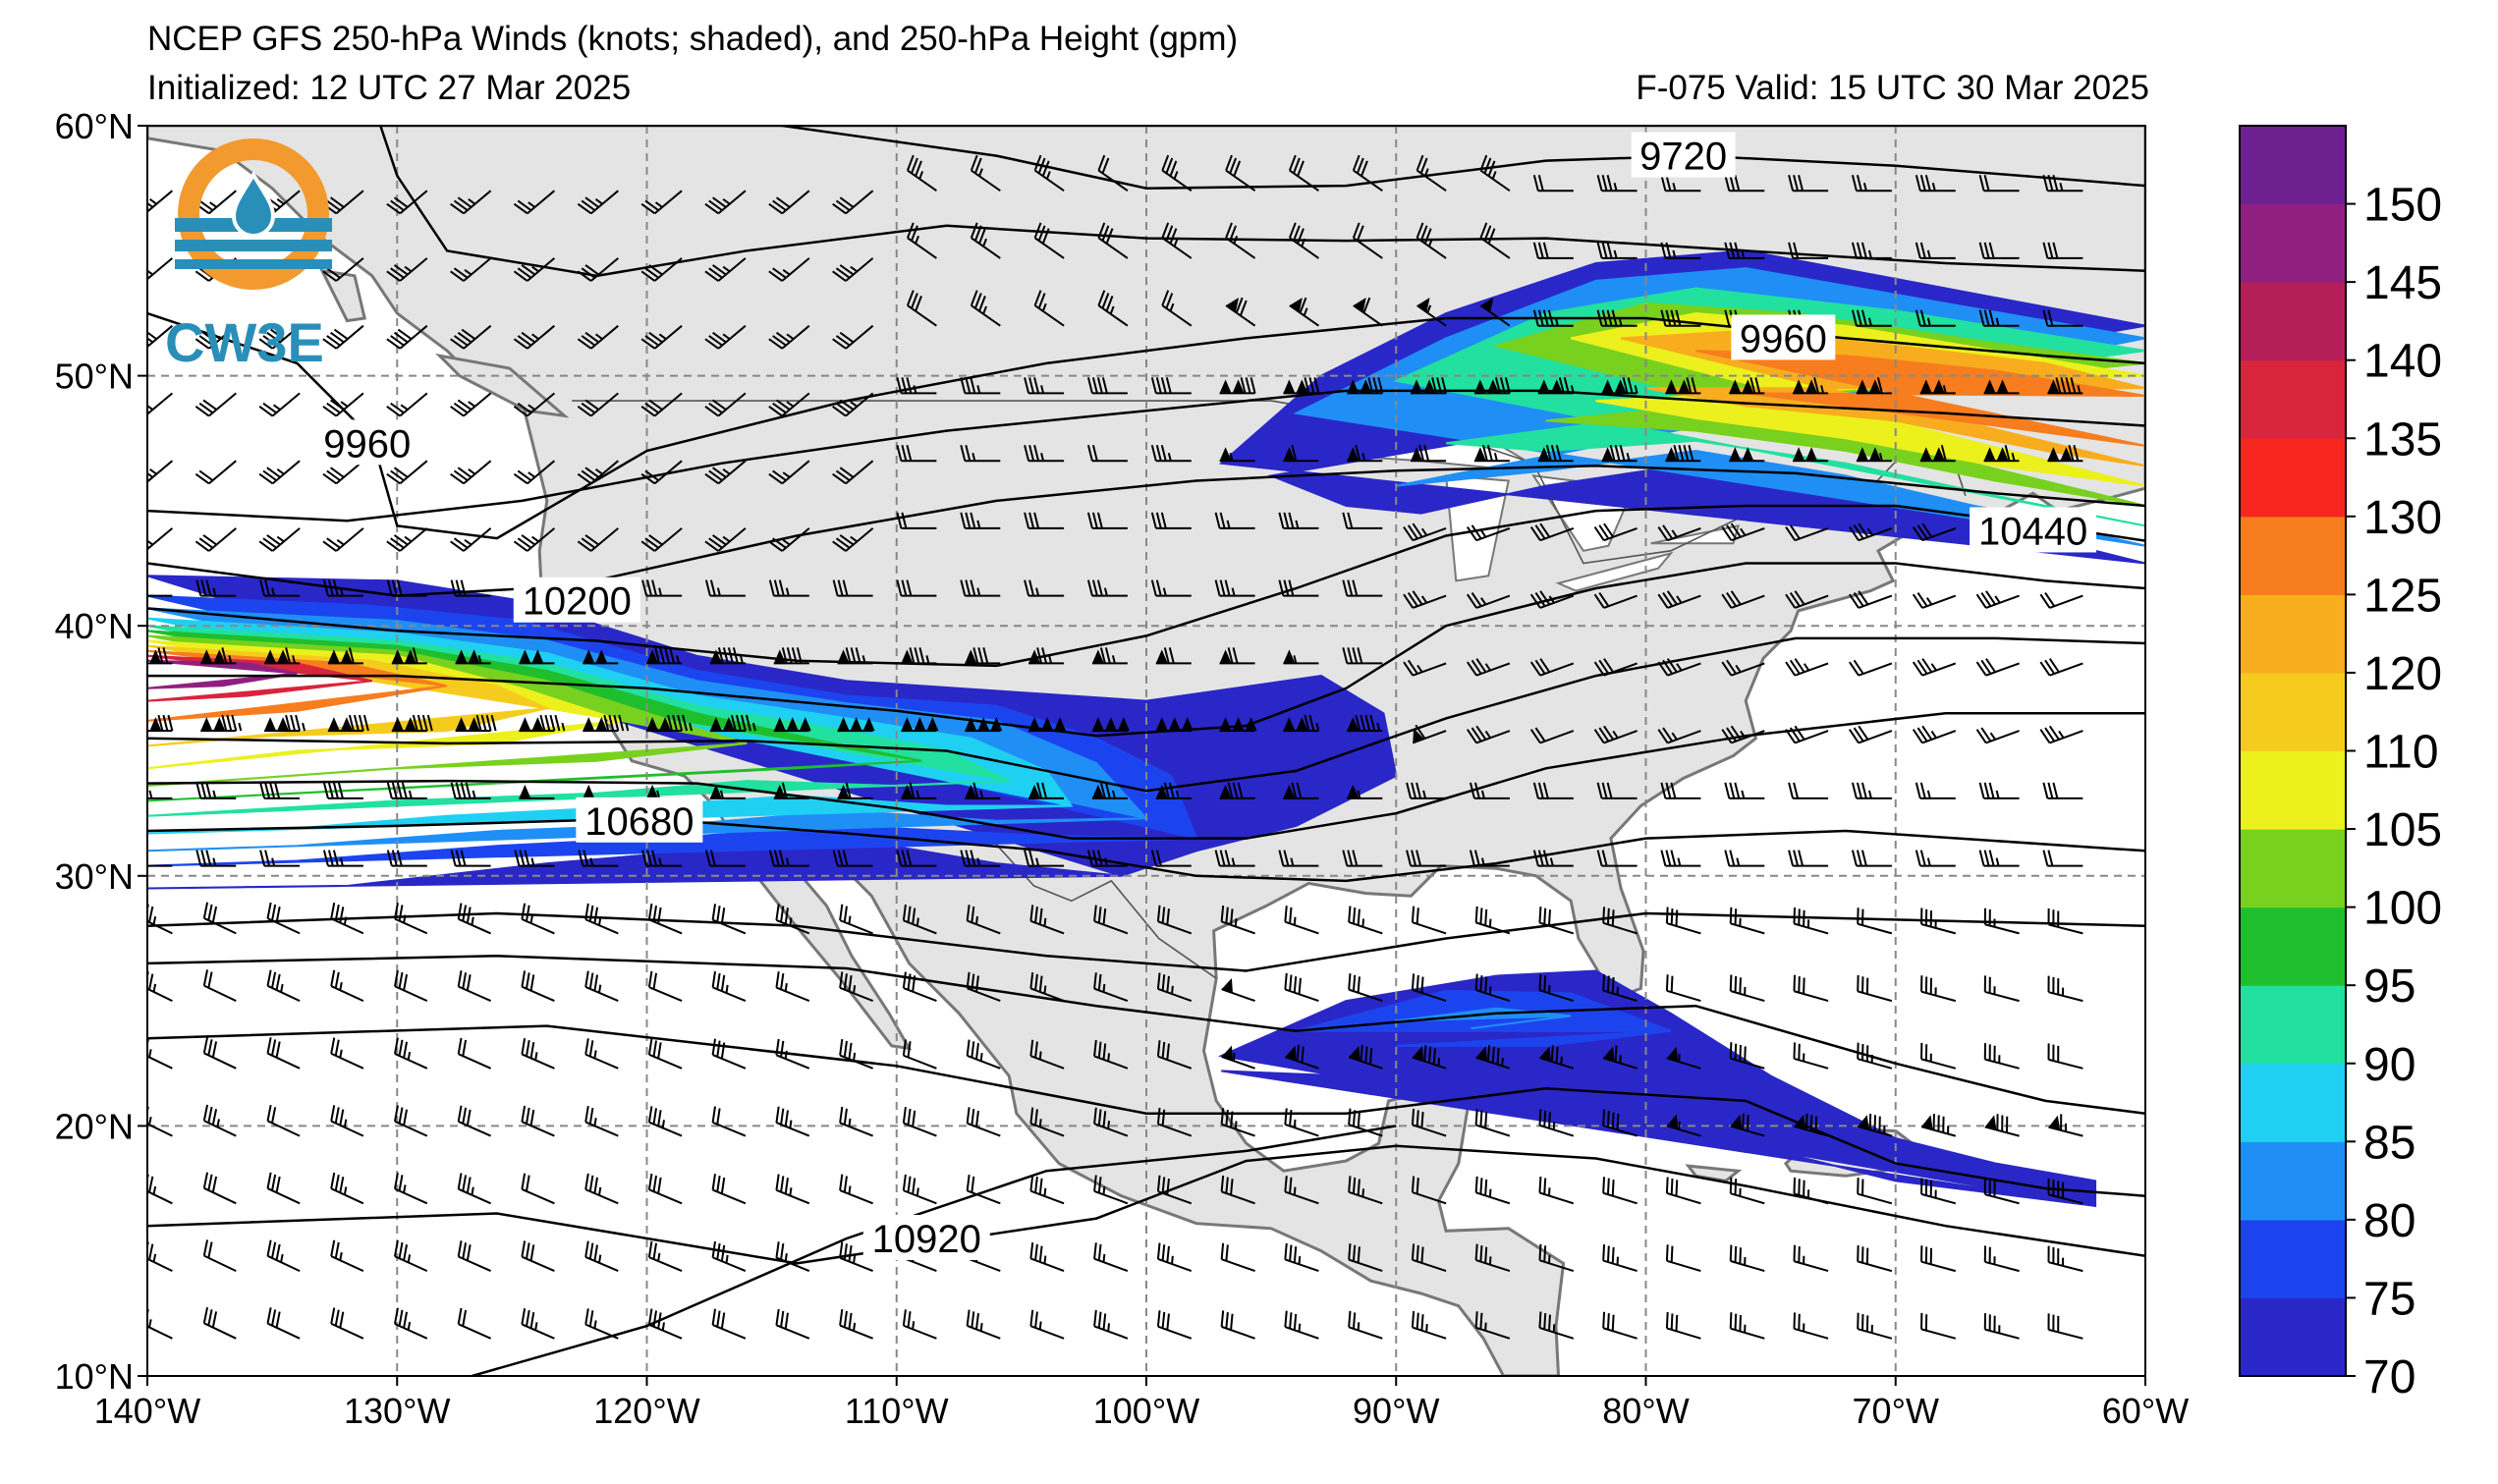  I want to click on colorbar-label: 145, so click(2402, 283).